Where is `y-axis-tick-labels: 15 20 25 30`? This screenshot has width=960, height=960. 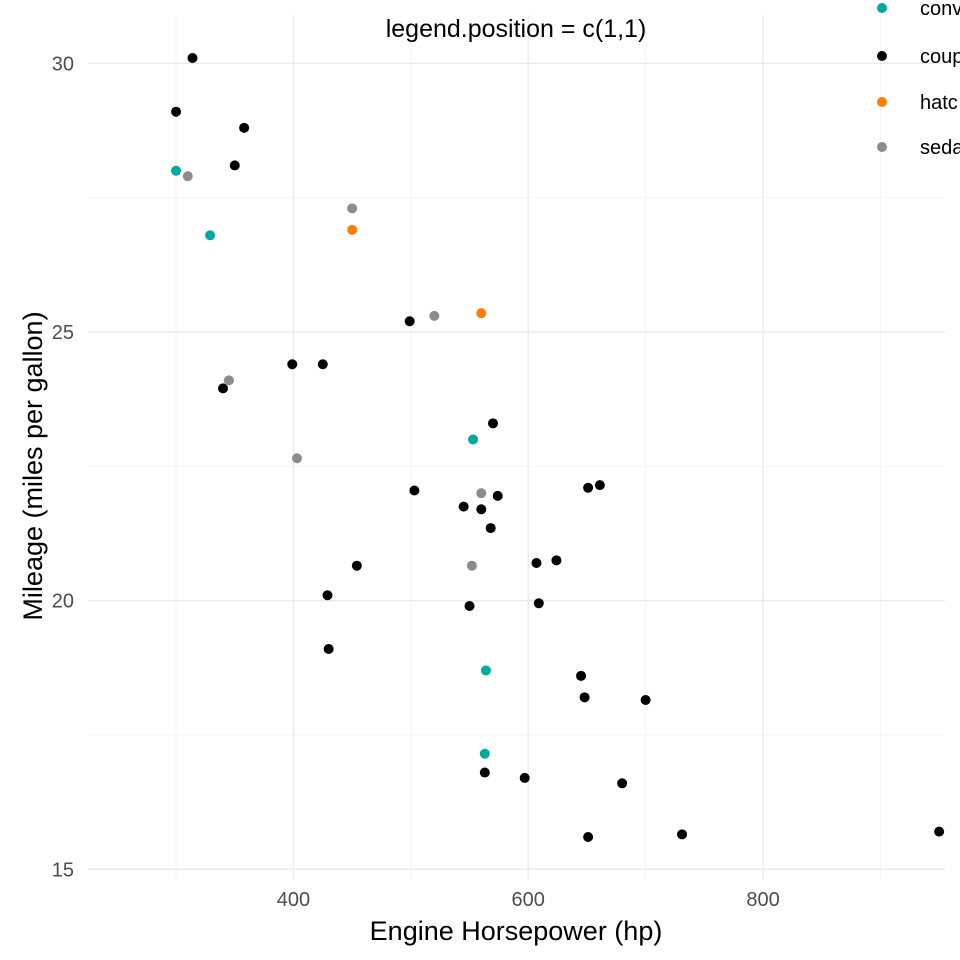
y-axis-tick-labels: 15 20 25 30 is located at coordinates (63, 467).